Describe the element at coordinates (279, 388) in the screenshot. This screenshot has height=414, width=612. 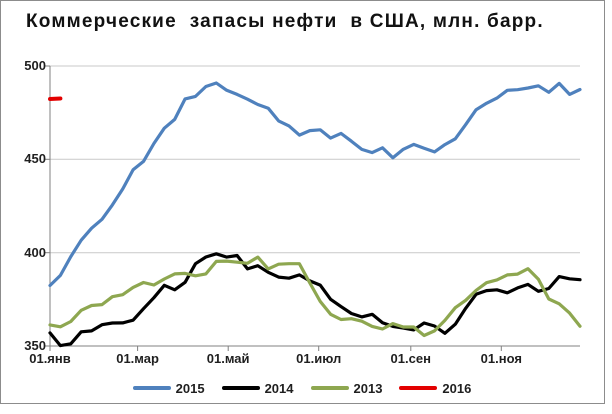
I see `legend-label-2014: 2014` at that location.